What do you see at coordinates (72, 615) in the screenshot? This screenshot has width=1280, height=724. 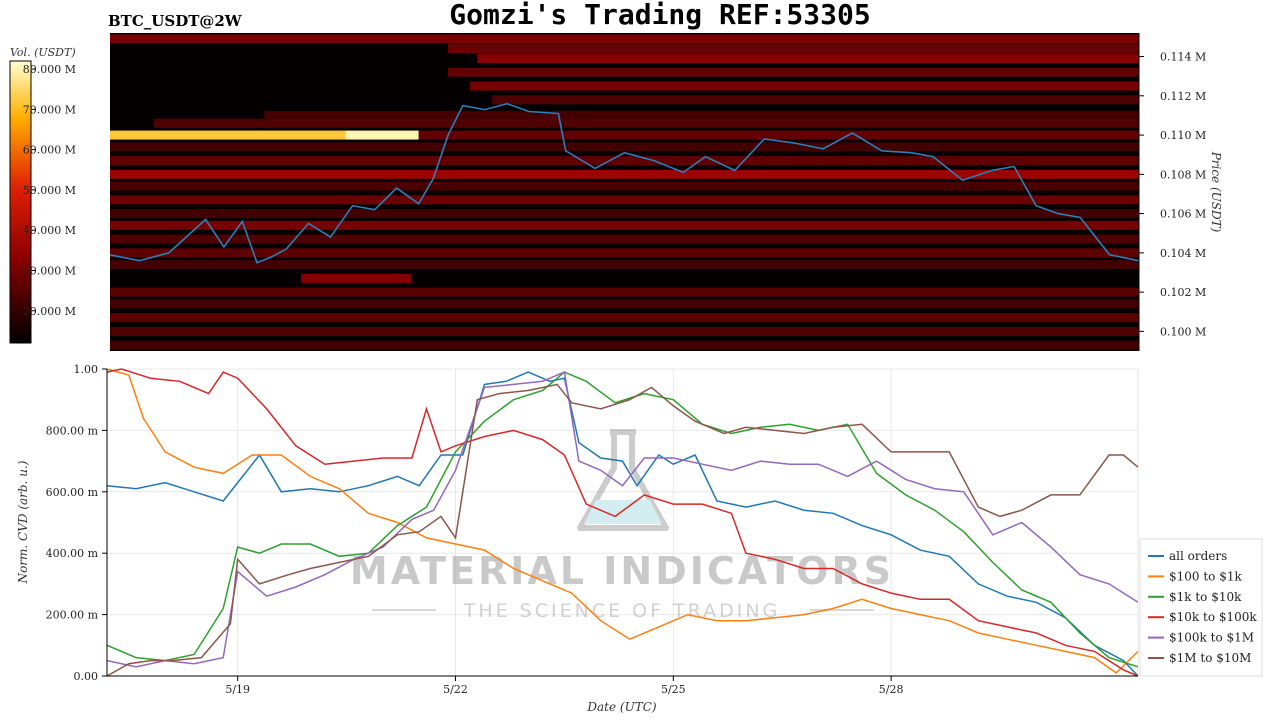 I see `cvd-y-tick-label: 200.00 m` at bounding box center [72, 615].